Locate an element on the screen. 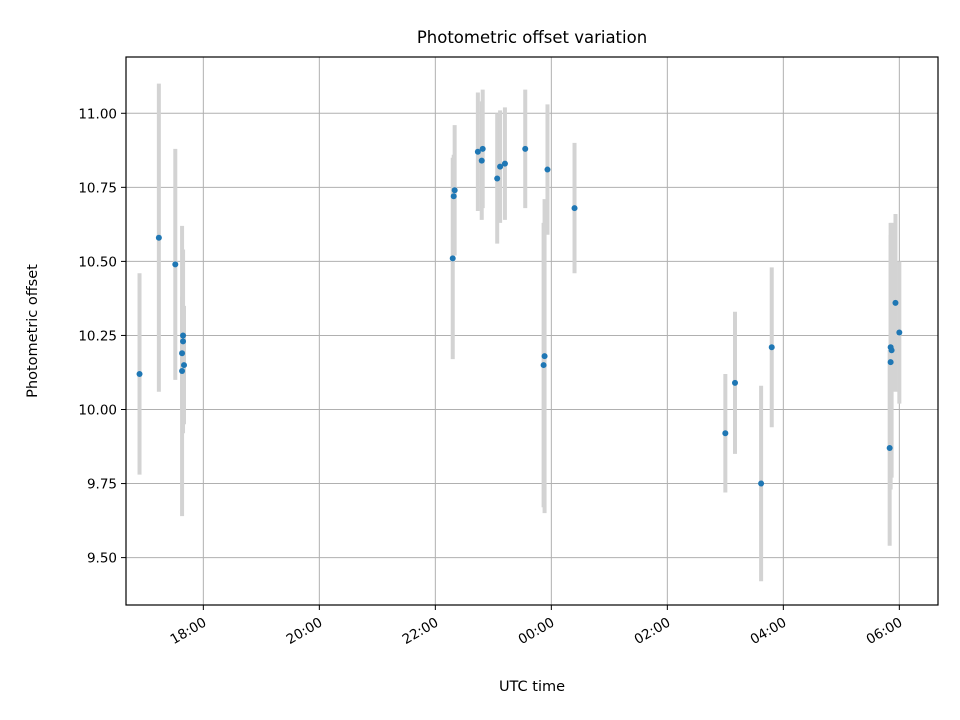  y-axis-ticks: 9.50 9.75 10.00 10.25 10.50 10.75 11.00 is located at coordinates (102, 336).